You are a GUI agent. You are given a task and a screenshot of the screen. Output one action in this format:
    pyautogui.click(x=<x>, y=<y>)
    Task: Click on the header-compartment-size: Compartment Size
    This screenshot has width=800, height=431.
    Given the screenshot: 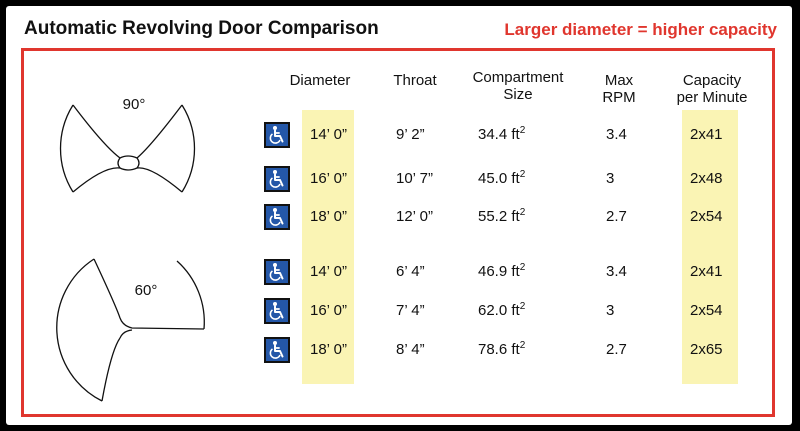 What is the action you would take?
    pyautogui.click(x=518, y=86)
    